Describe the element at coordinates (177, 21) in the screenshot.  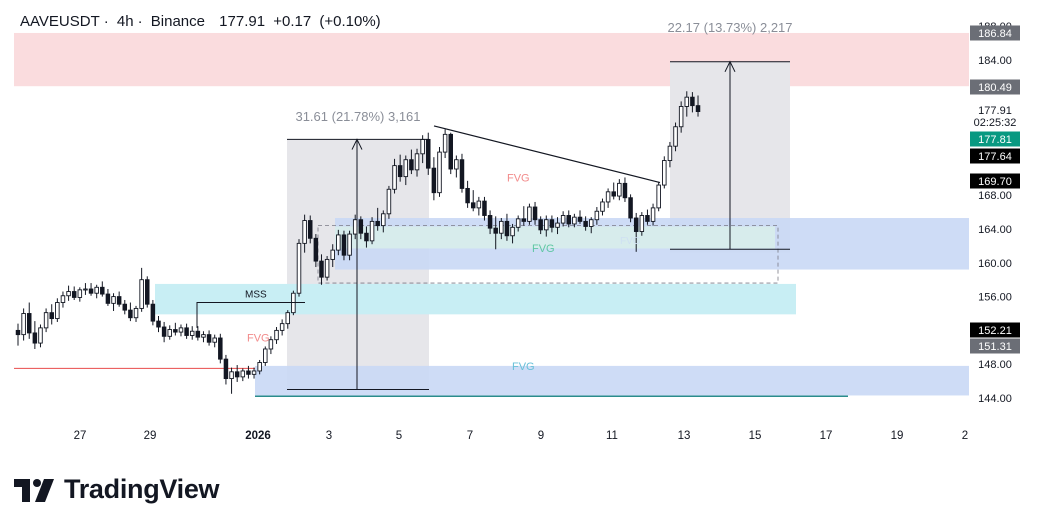
I see `symbol-exchange: Binance` at that location.